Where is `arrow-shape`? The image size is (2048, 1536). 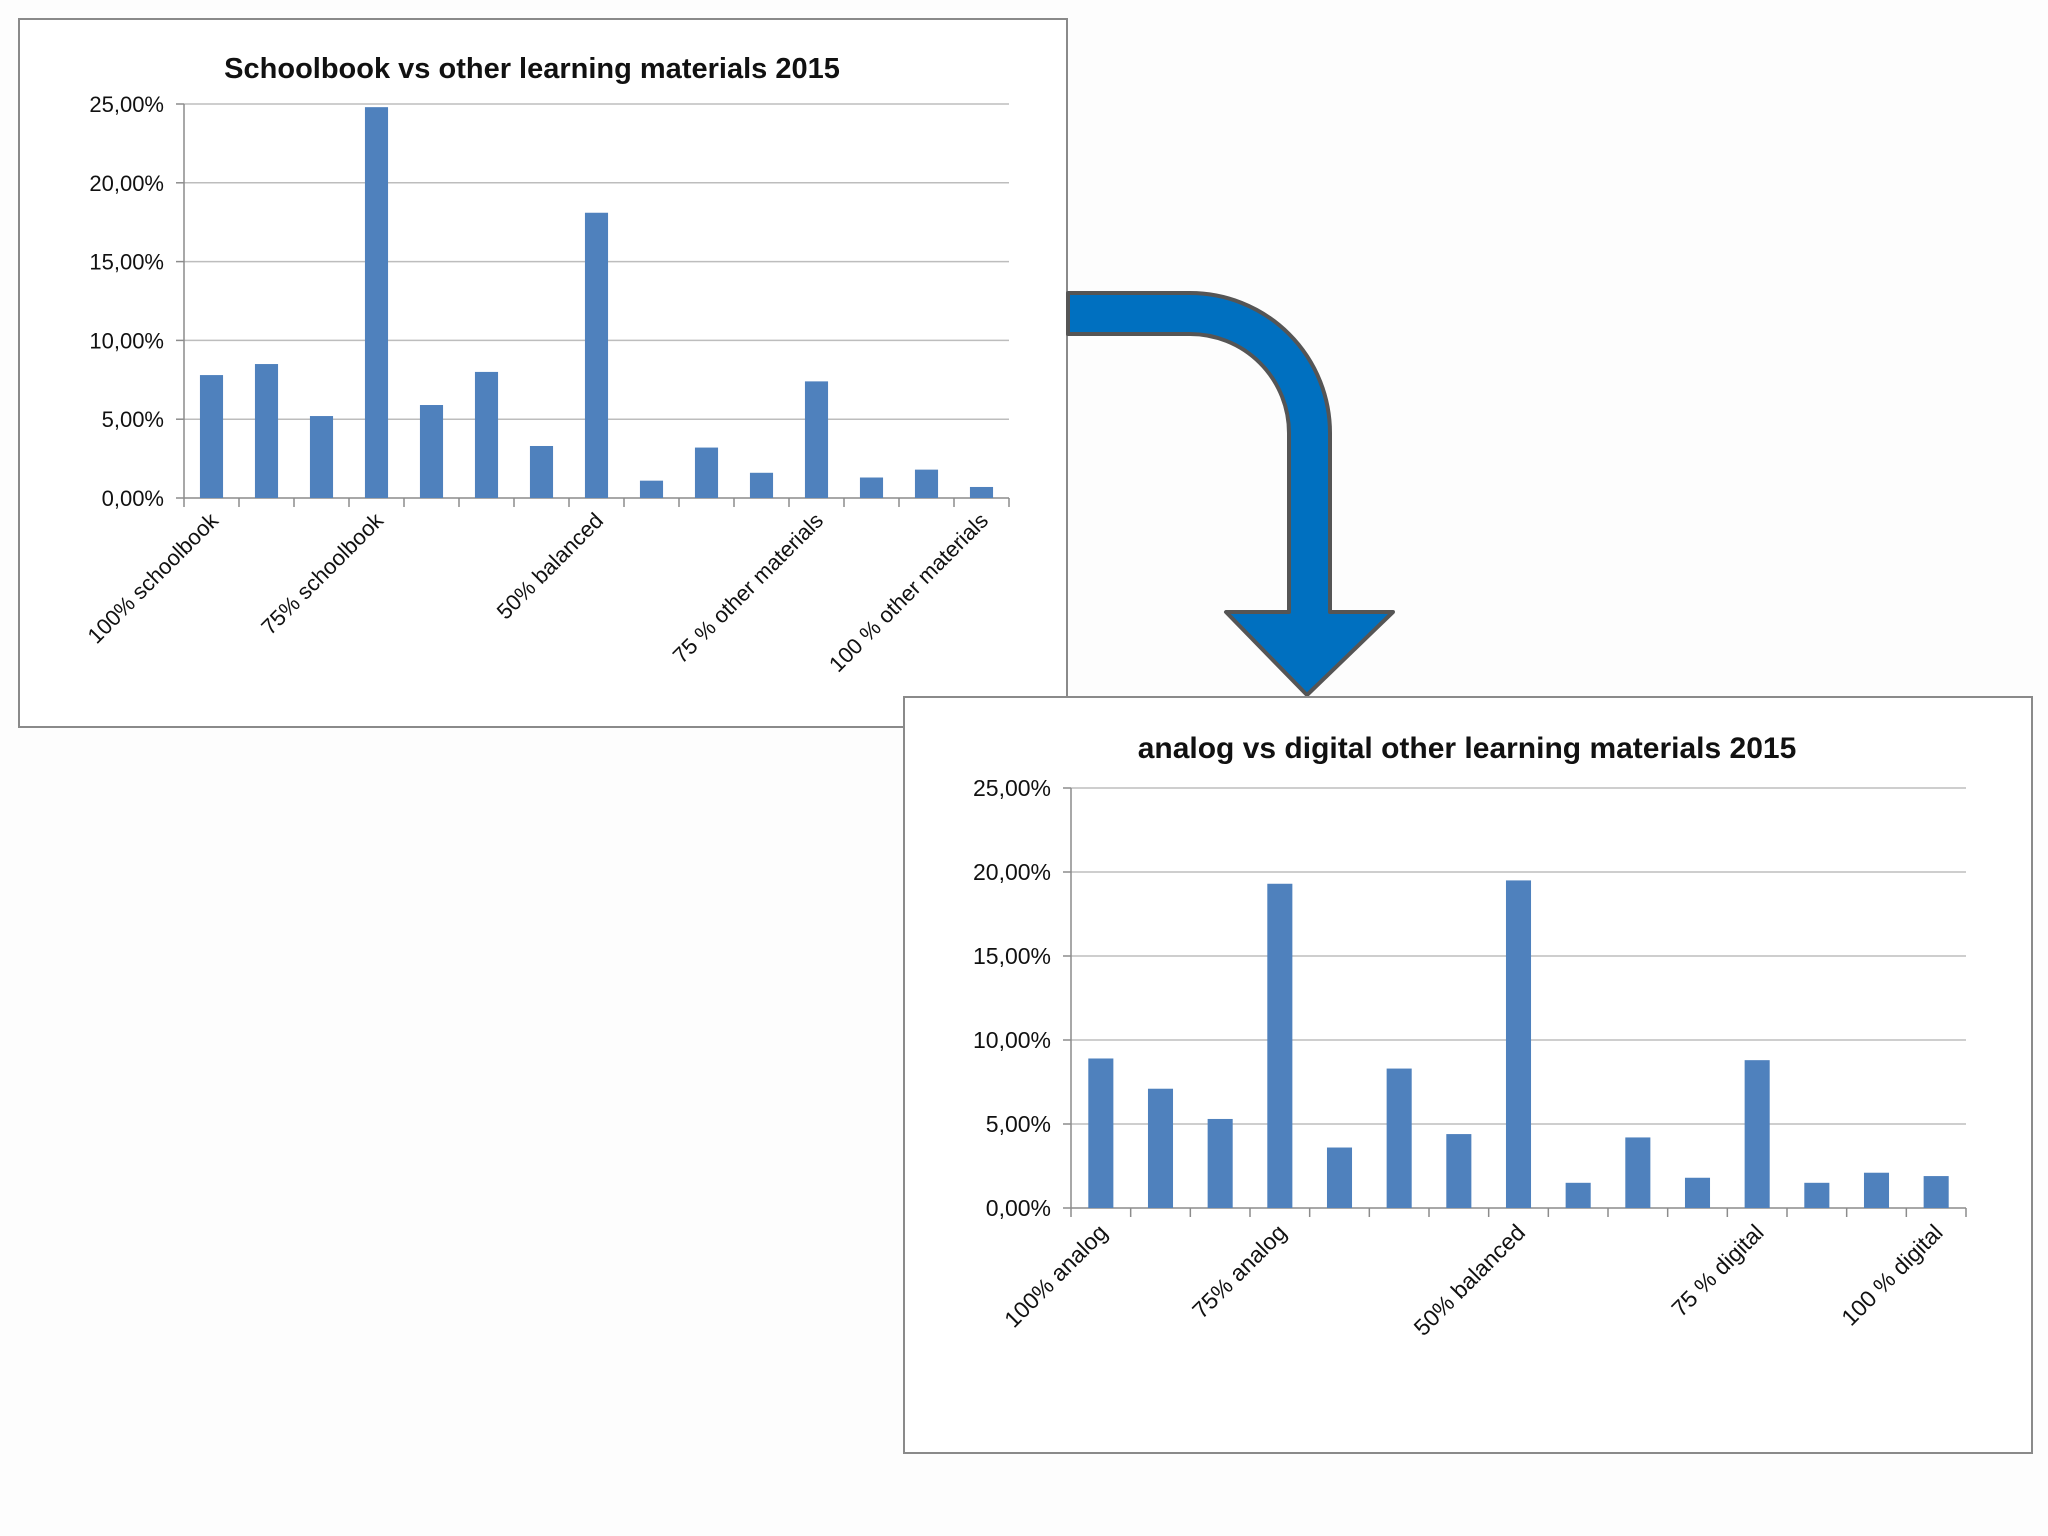
arrow-shape is located at coordinates (1230, 494).